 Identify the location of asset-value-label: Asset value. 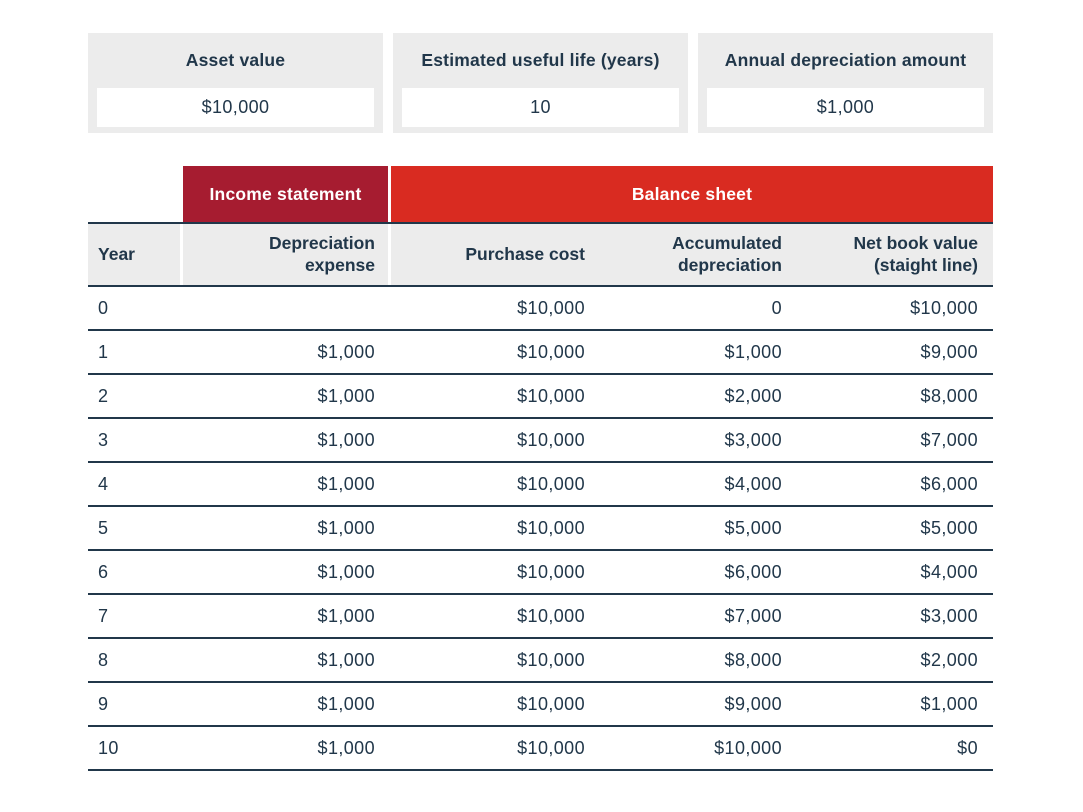
(235, 60).